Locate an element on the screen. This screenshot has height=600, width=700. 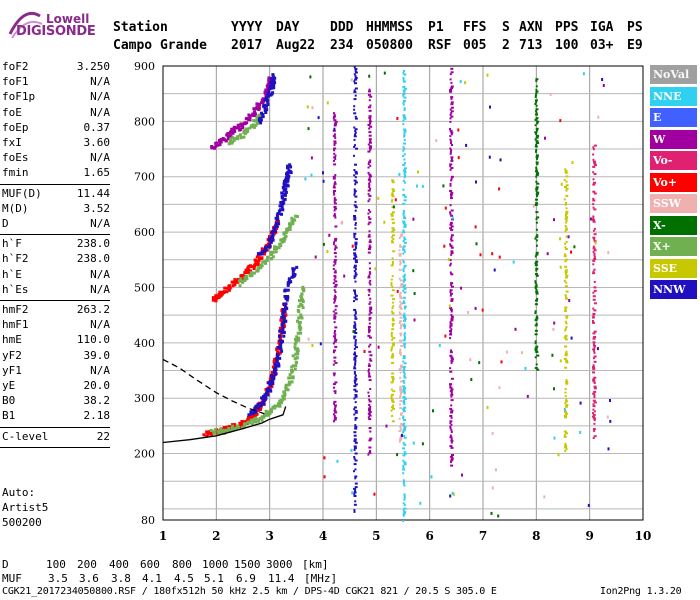
auto-program: Artist5 is located at coordinates (25, 507).